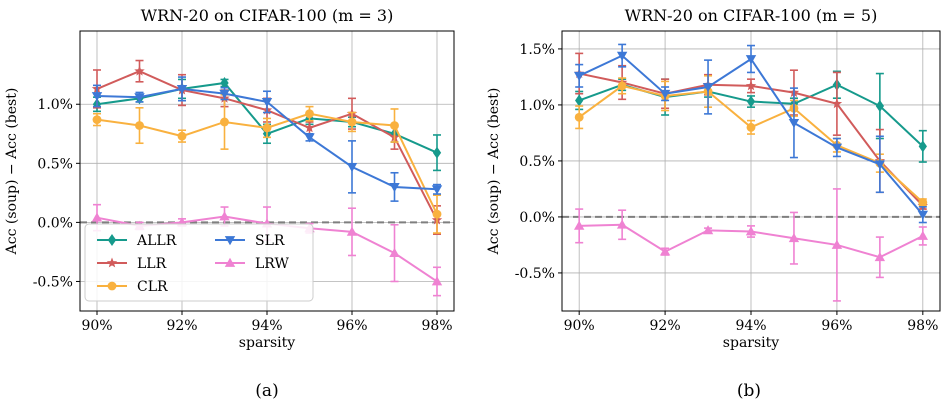  What do you see at coordinates (252, 264) in the screenshot?
I see `legend-item-lrw: LRW` at bounding box center [252, 264].